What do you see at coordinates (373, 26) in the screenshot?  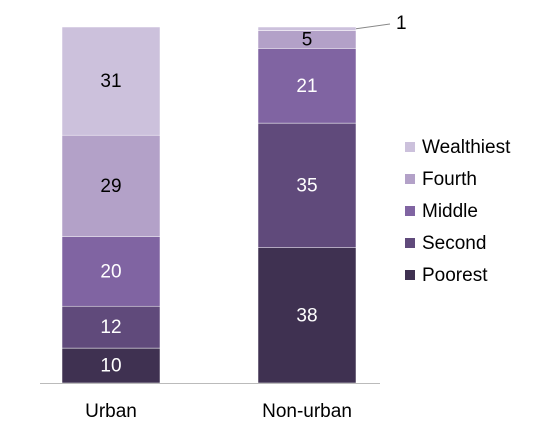 I see `leader-line` at bounding box center [373, 26].